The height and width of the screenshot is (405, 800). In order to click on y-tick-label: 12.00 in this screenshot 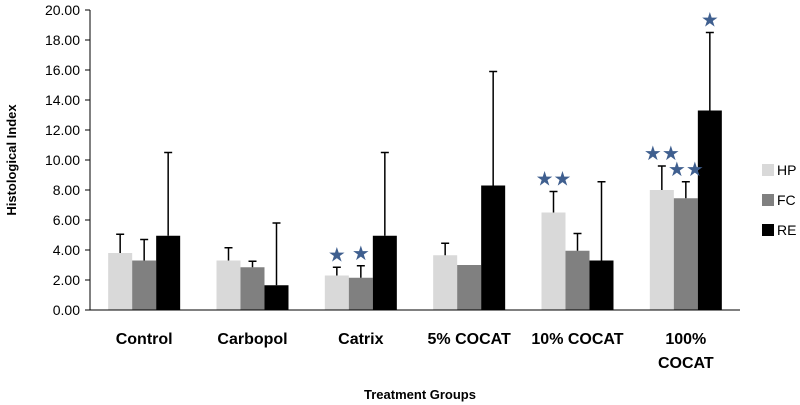, I will do `click(62, 130)`.